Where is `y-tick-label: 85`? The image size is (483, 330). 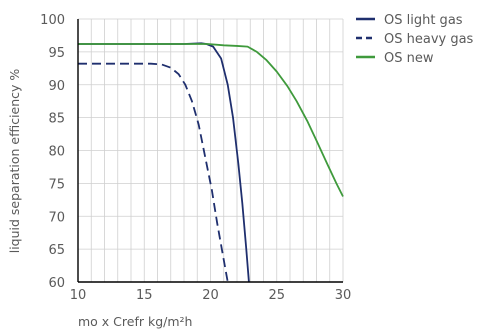 y-tick-label: 85 is located at coordinates (56, 119).